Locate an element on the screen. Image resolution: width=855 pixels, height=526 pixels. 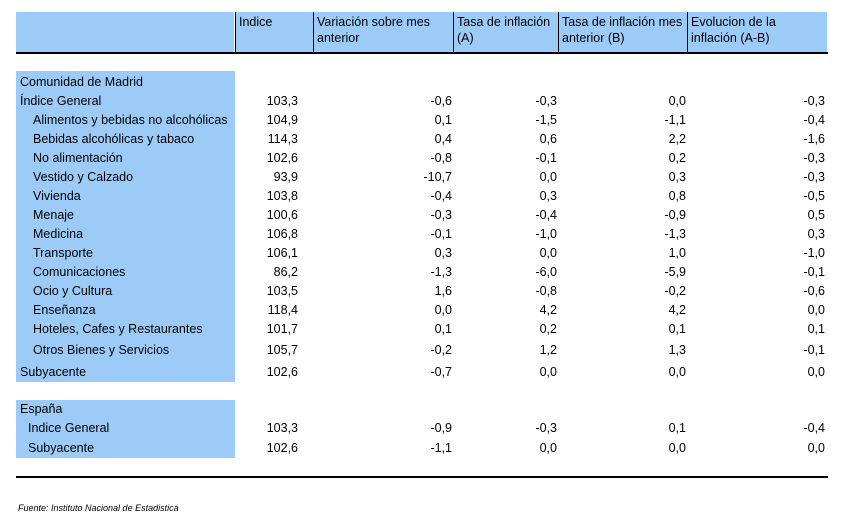
cell-indice: 93,9 is located at coordinates (285, 177).